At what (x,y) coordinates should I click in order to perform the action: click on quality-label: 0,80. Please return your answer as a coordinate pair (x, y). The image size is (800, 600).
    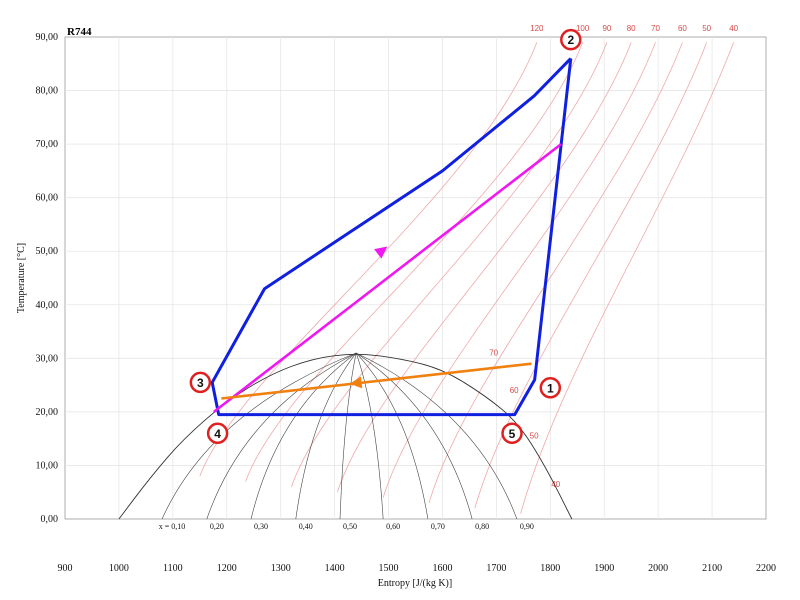
    Looking at the image, I should click on (482, 526).